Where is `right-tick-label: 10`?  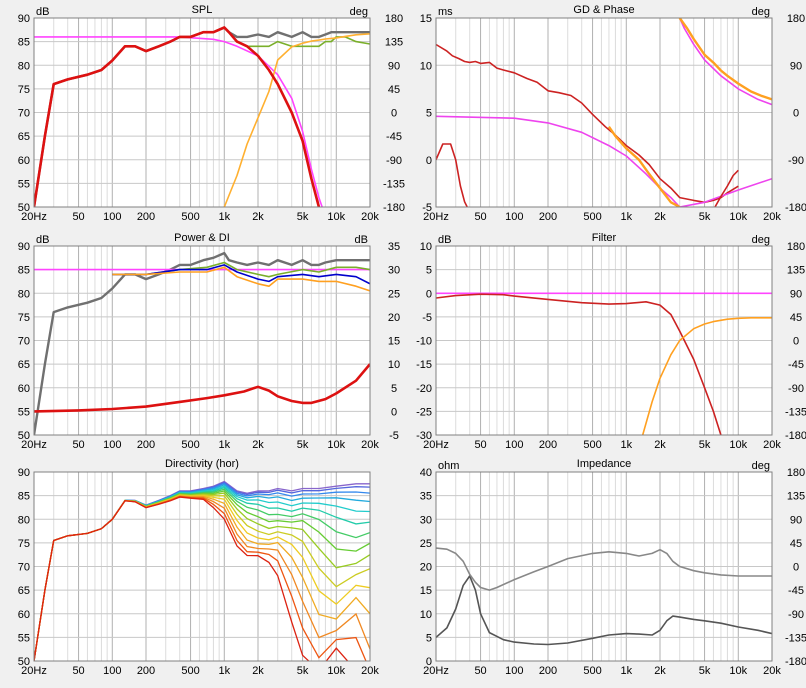
right-tick-label: 10 is located at coordinates (394, 365).